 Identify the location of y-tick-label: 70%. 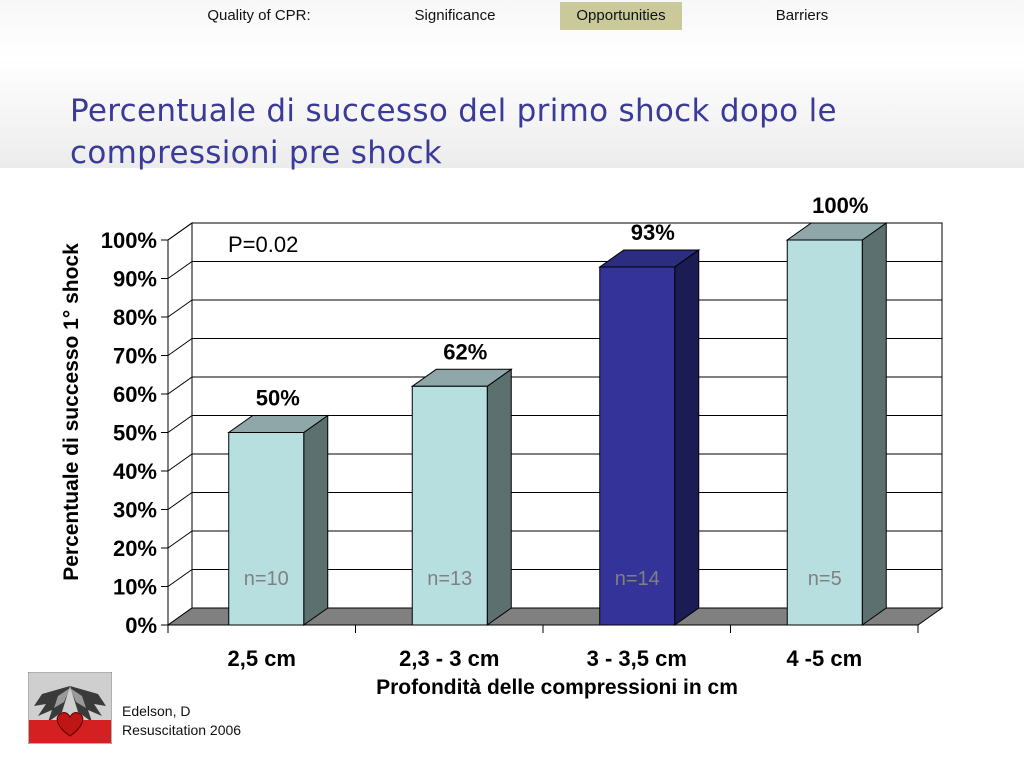
(135, 356).